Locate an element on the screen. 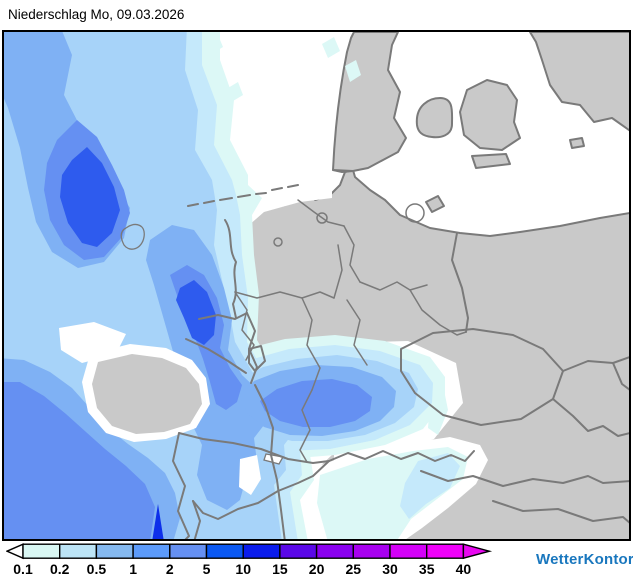  legend-tick-label: 0.1 is located at coordinates (23, 569).